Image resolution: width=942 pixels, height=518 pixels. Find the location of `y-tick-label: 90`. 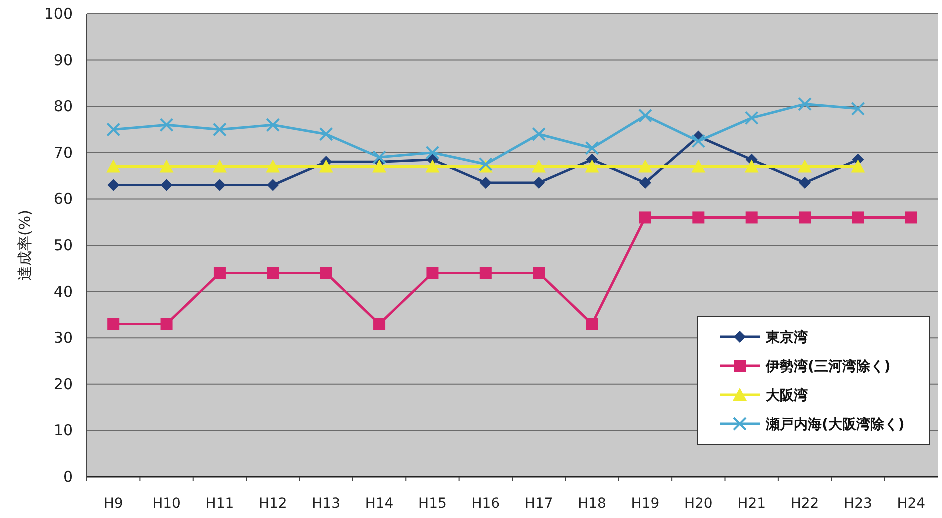

y-tick-label: 90 is located at coordinates (63, 60).